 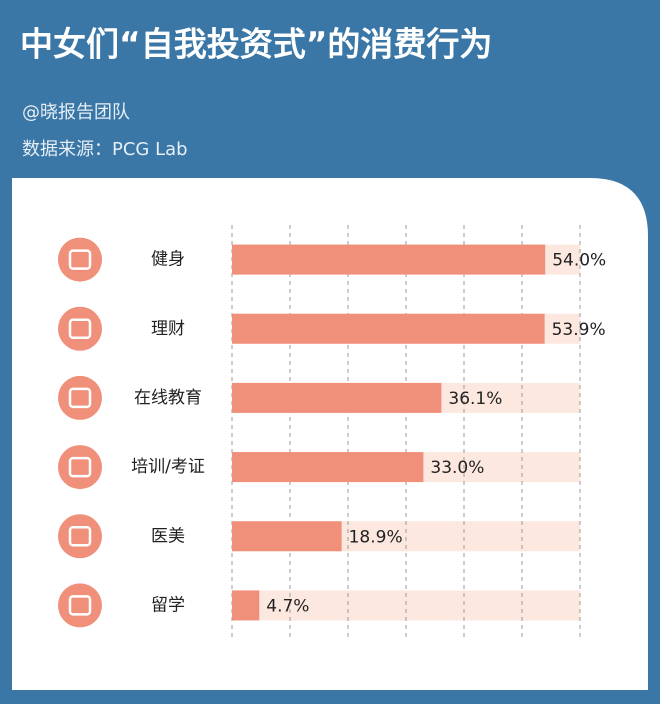 I want to click on value-label: 18.9%, so click(x=376, y=537).